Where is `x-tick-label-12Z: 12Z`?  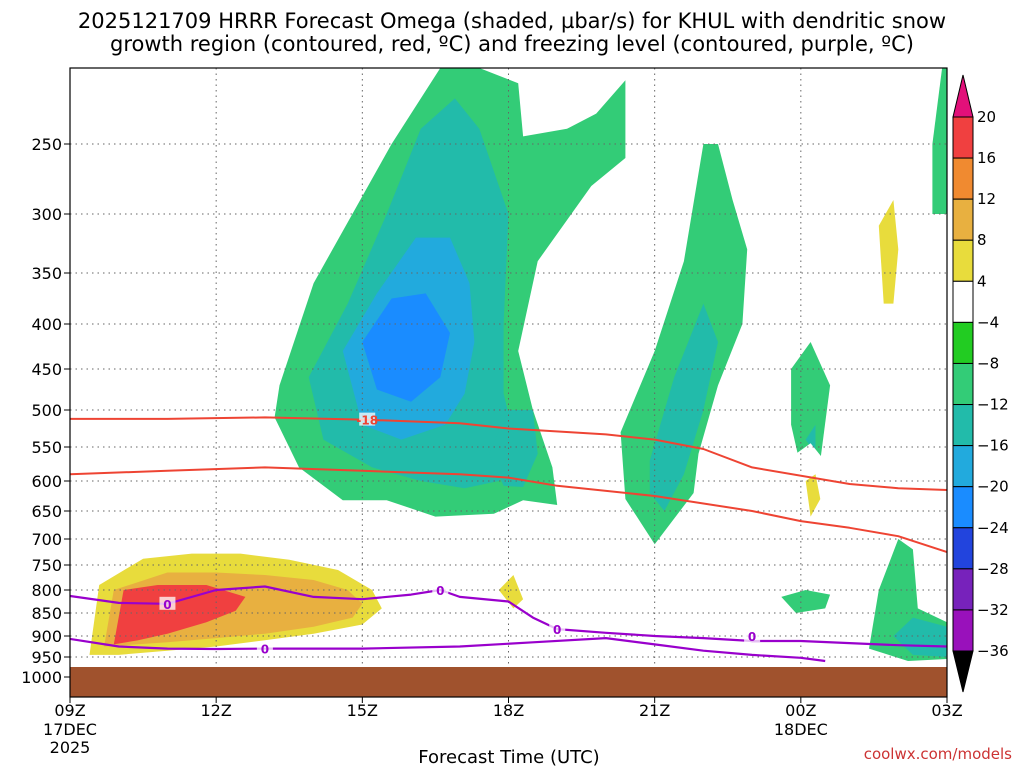 x-tick-label-12Z: 12Z is located at coordinates (216, 710).